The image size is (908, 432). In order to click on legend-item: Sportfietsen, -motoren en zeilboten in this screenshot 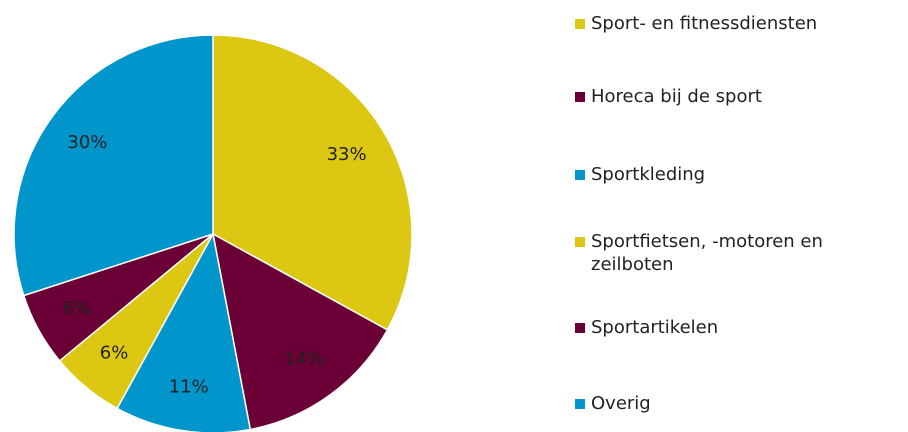, I will do `click(740, 253)`.